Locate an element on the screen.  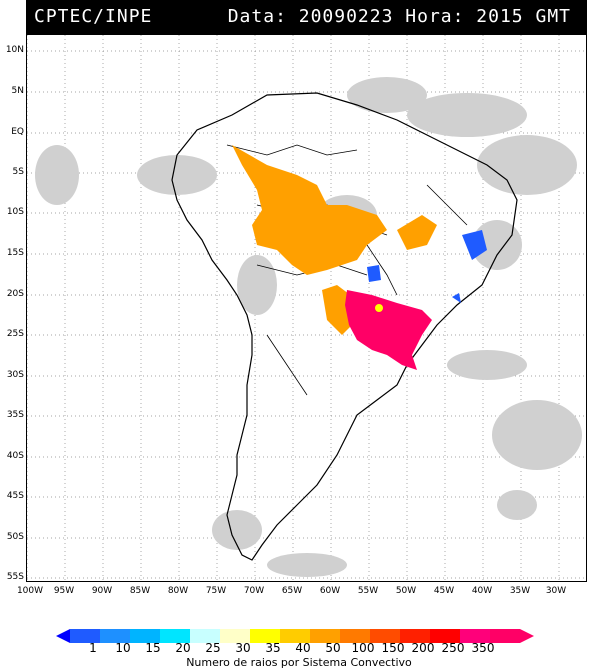
convective-system-orange is located at coordinates (334, 240).